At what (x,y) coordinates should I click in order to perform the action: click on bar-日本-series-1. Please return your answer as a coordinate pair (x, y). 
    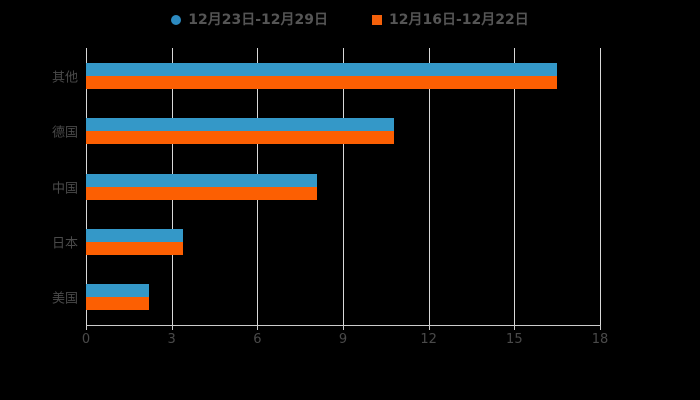
    Looking at the image, I should click on (135, 235).